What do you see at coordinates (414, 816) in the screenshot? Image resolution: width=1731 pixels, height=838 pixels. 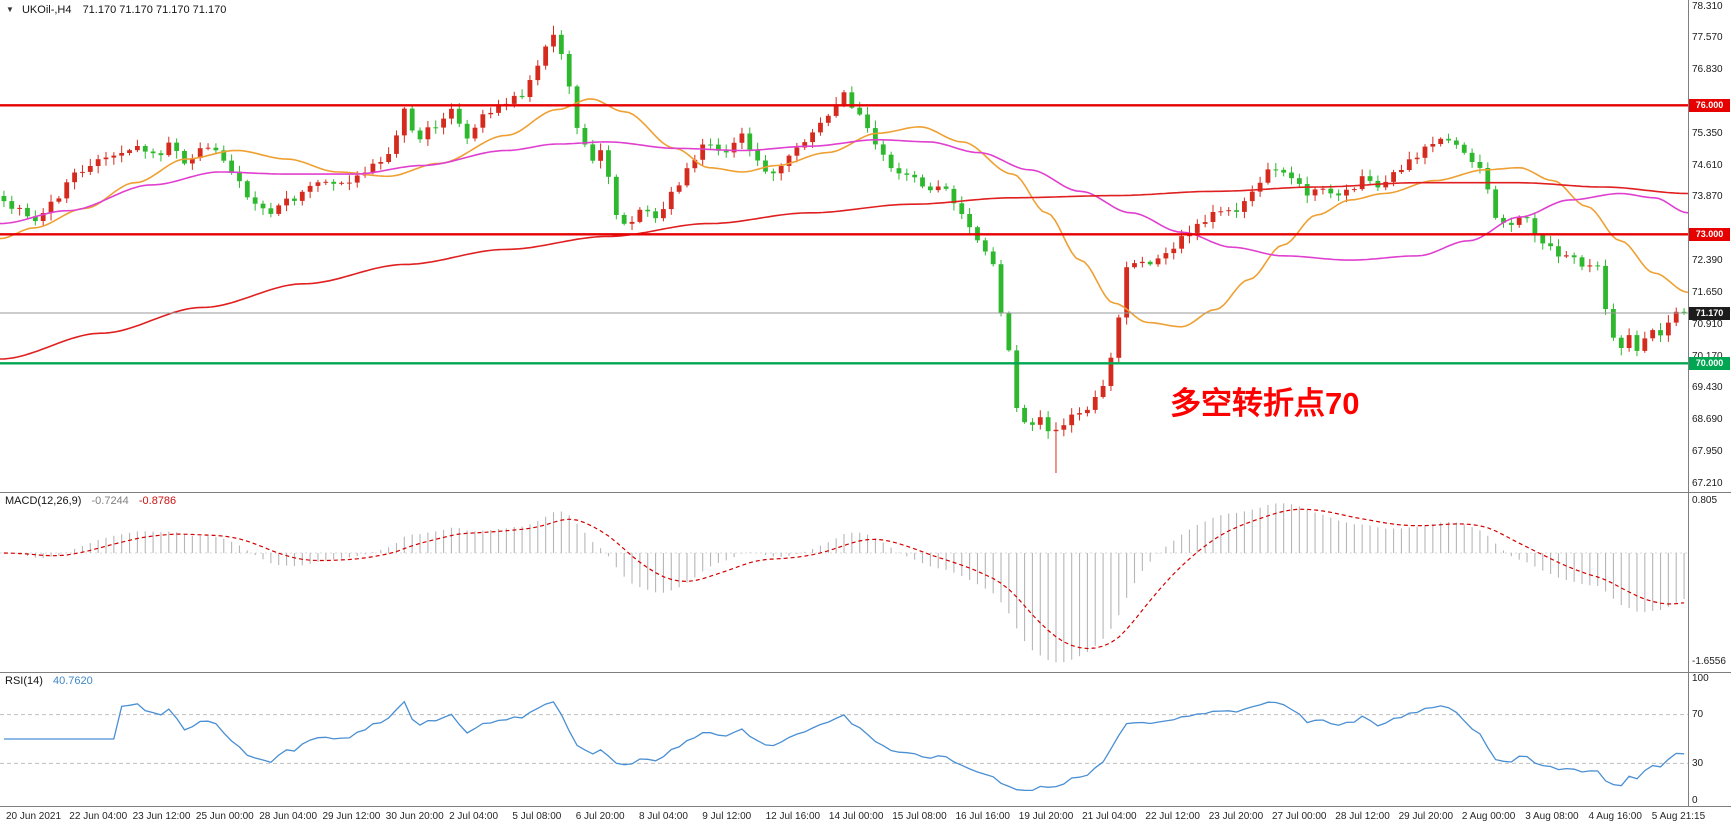 I see `time-axis-label: 30 Jun 20:00` at bounding box center [414, 816].